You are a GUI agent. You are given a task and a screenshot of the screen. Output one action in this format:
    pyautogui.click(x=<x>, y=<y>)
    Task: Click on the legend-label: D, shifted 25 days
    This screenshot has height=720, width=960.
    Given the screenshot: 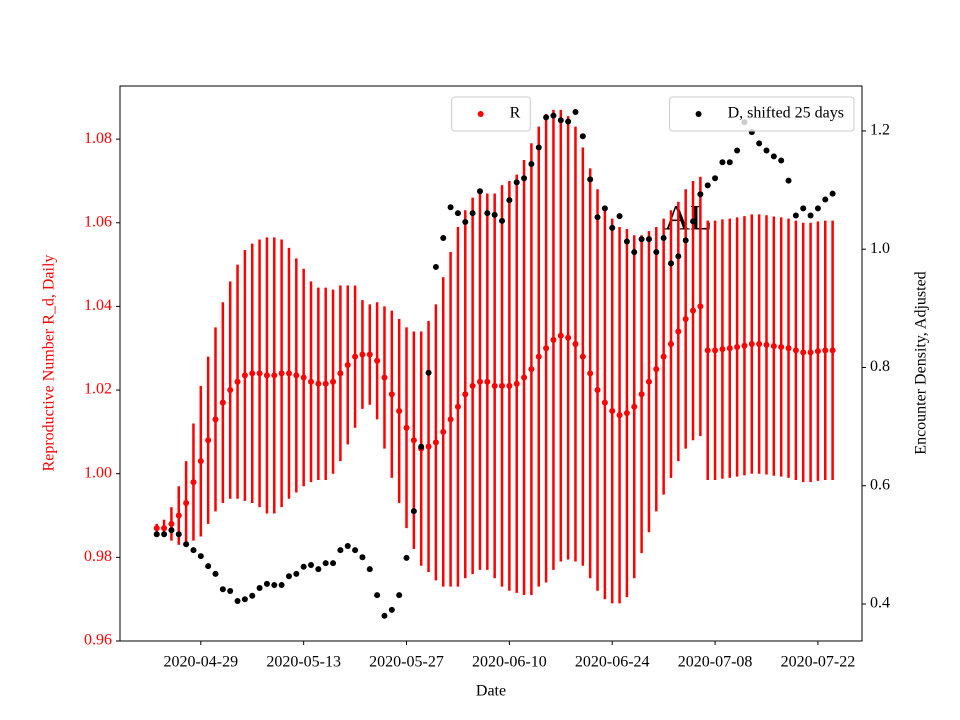 What is the action you would take?
    pyautogui.click(x=786, y=113)
    